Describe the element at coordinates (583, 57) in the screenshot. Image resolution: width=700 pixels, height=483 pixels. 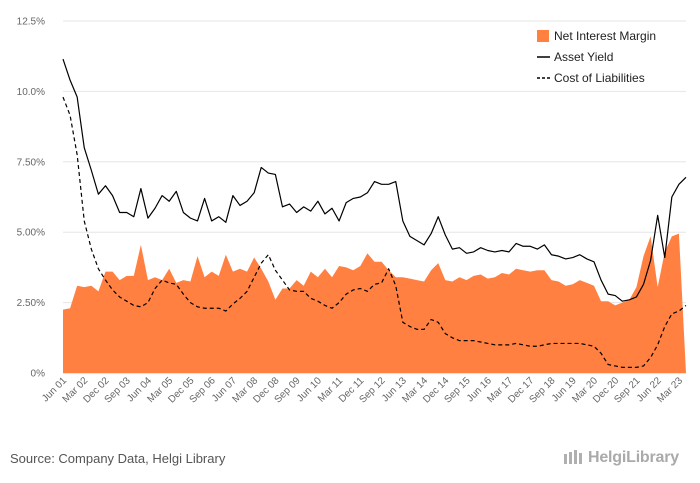
I see `legend-label: Asset Yield` at that location.